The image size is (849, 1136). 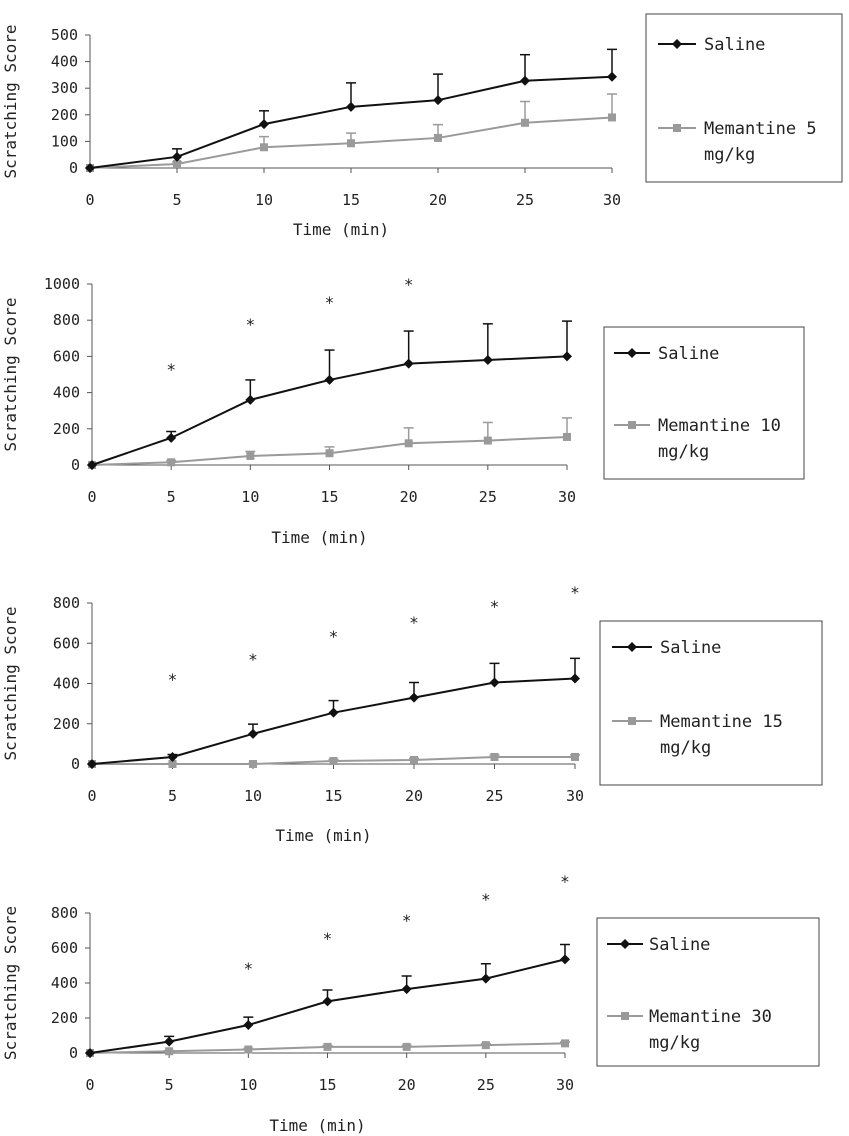 I want to click on legend: Saline Memantine 15 mg/kg, so click(x=711, y=703).